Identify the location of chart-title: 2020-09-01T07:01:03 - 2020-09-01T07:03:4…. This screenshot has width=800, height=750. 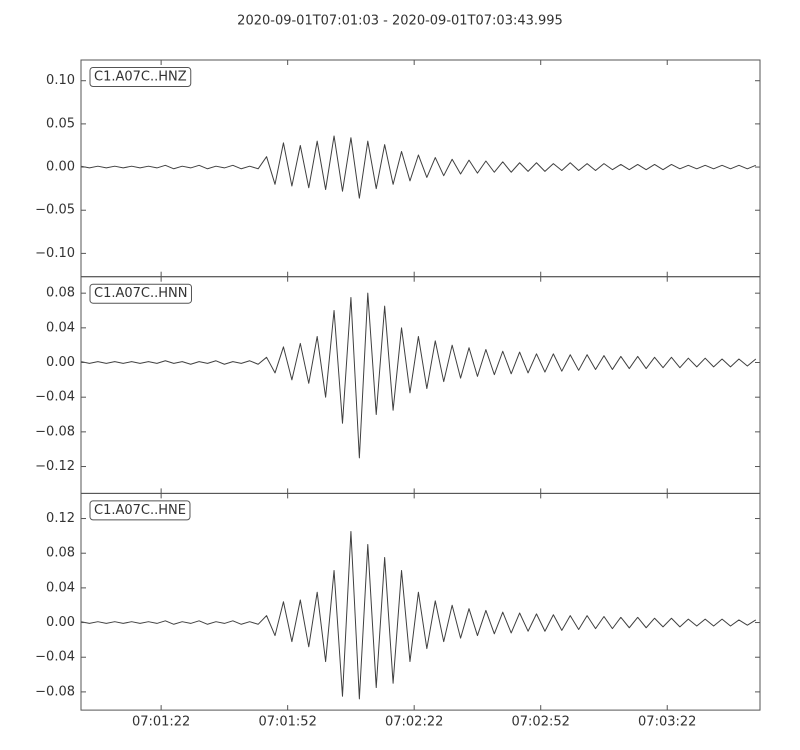
(400, 21).